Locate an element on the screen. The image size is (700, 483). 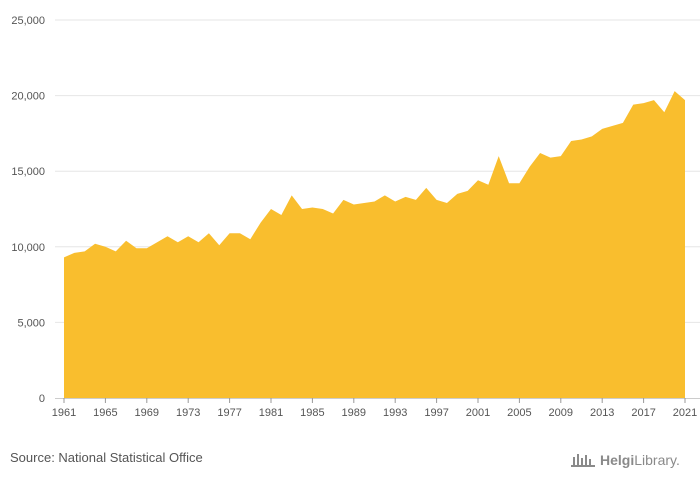
y-tick-label: 10,000 is located at coordinates (28, 248).